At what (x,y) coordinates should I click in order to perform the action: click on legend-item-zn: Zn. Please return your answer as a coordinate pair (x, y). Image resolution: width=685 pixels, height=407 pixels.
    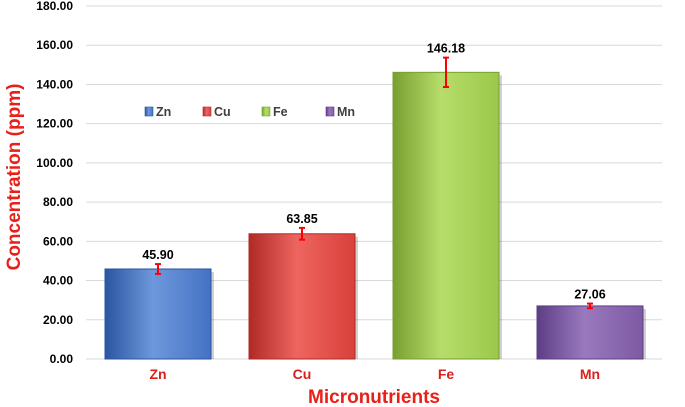
    Looking at the image, I should click on (157, 112).